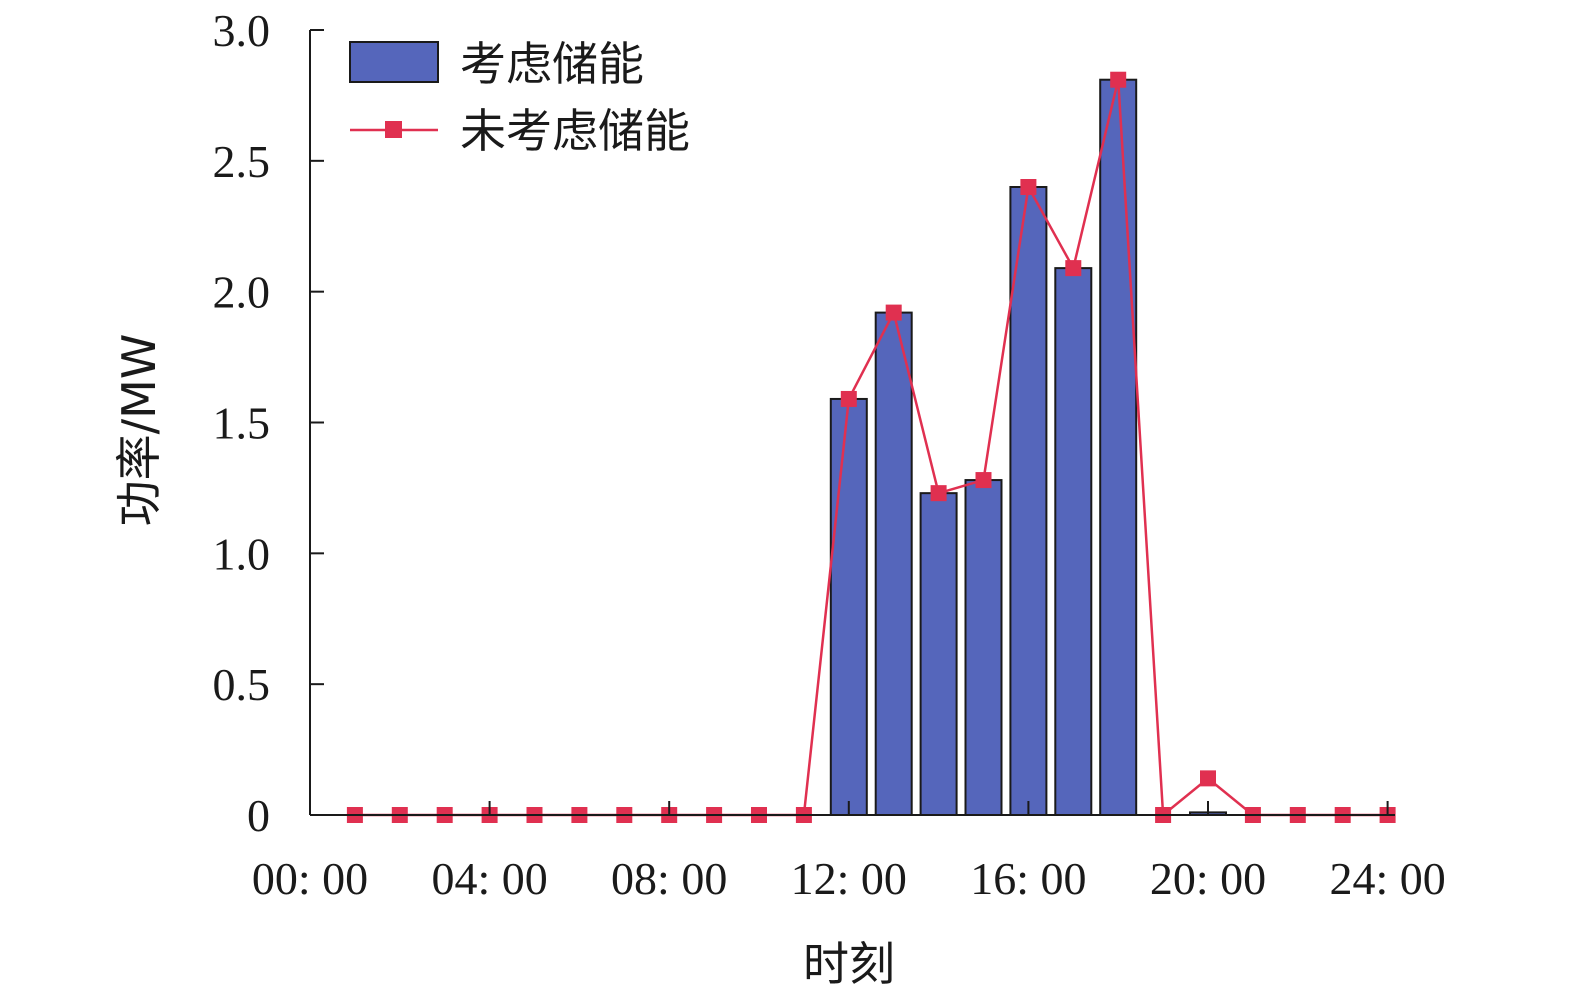 Image resolution: width=1575 pixels, height=994 pixels. I want to click on x-tick-label: 12: 00, so click(849, 878).